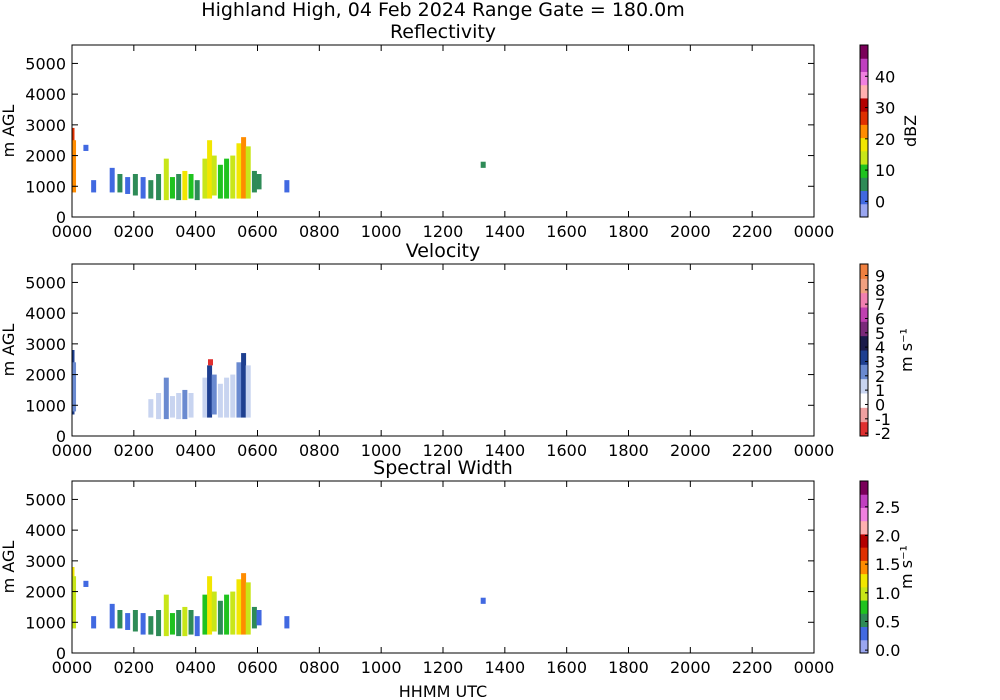  What do you see at coordinates (443, 251) in the screenshot?
I see `panel-title: Velocity` at bounding box center [443, 251].